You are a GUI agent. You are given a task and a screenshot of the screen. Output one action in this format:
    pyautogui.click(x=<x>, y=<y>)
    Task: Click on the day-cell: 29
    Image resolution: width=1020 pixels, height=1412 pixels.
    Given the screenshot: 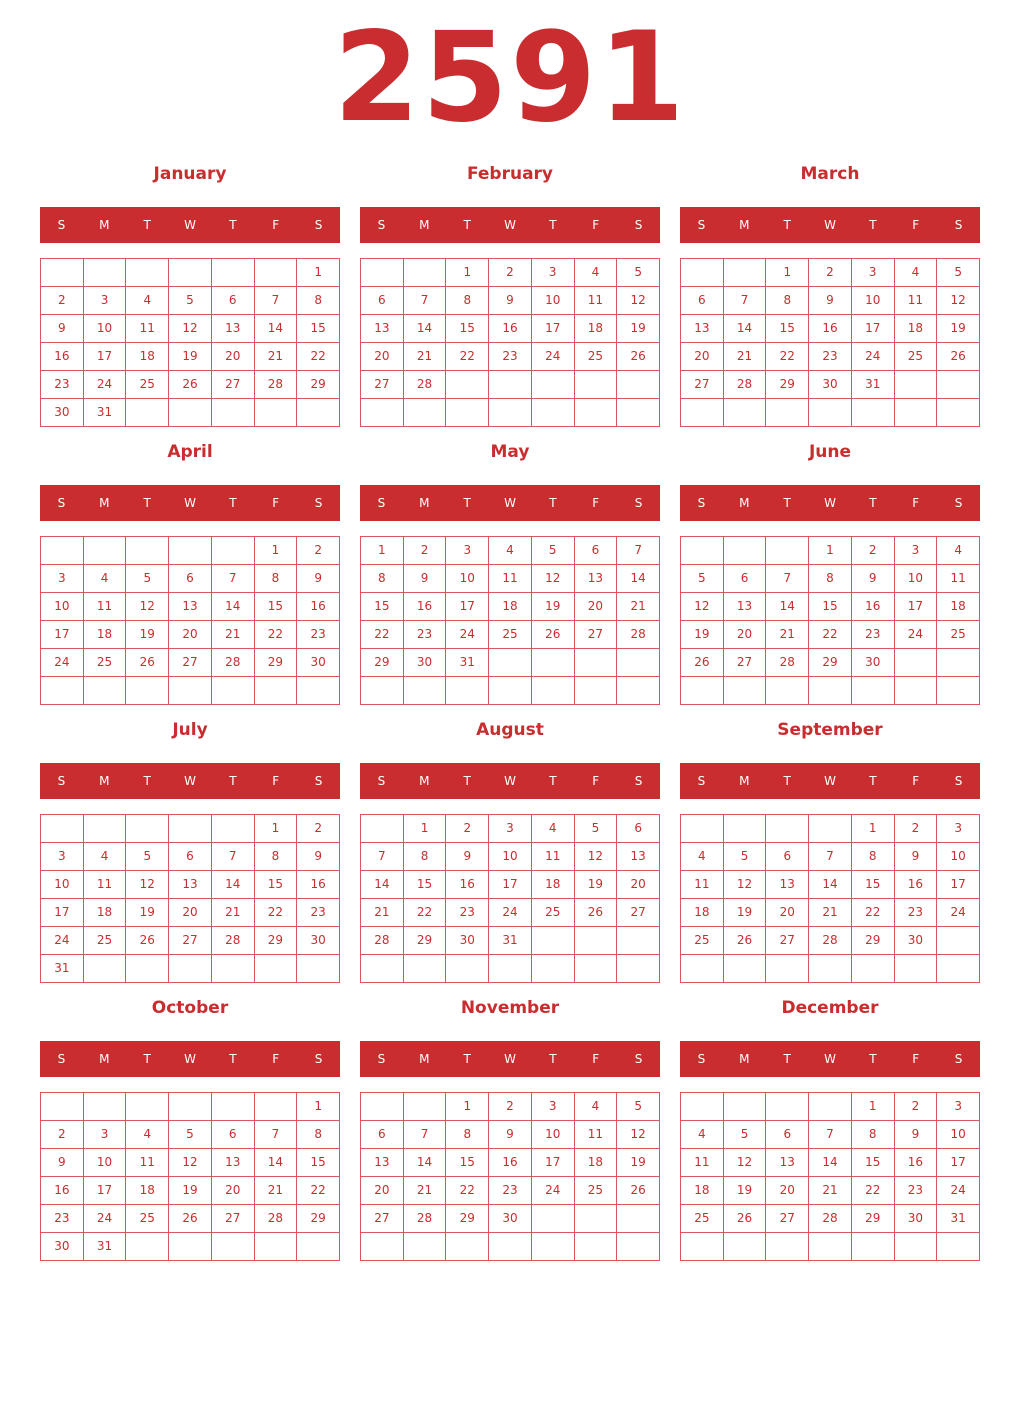 What is the action you would take?
    pyautogui.click(x=276, y=663)
    